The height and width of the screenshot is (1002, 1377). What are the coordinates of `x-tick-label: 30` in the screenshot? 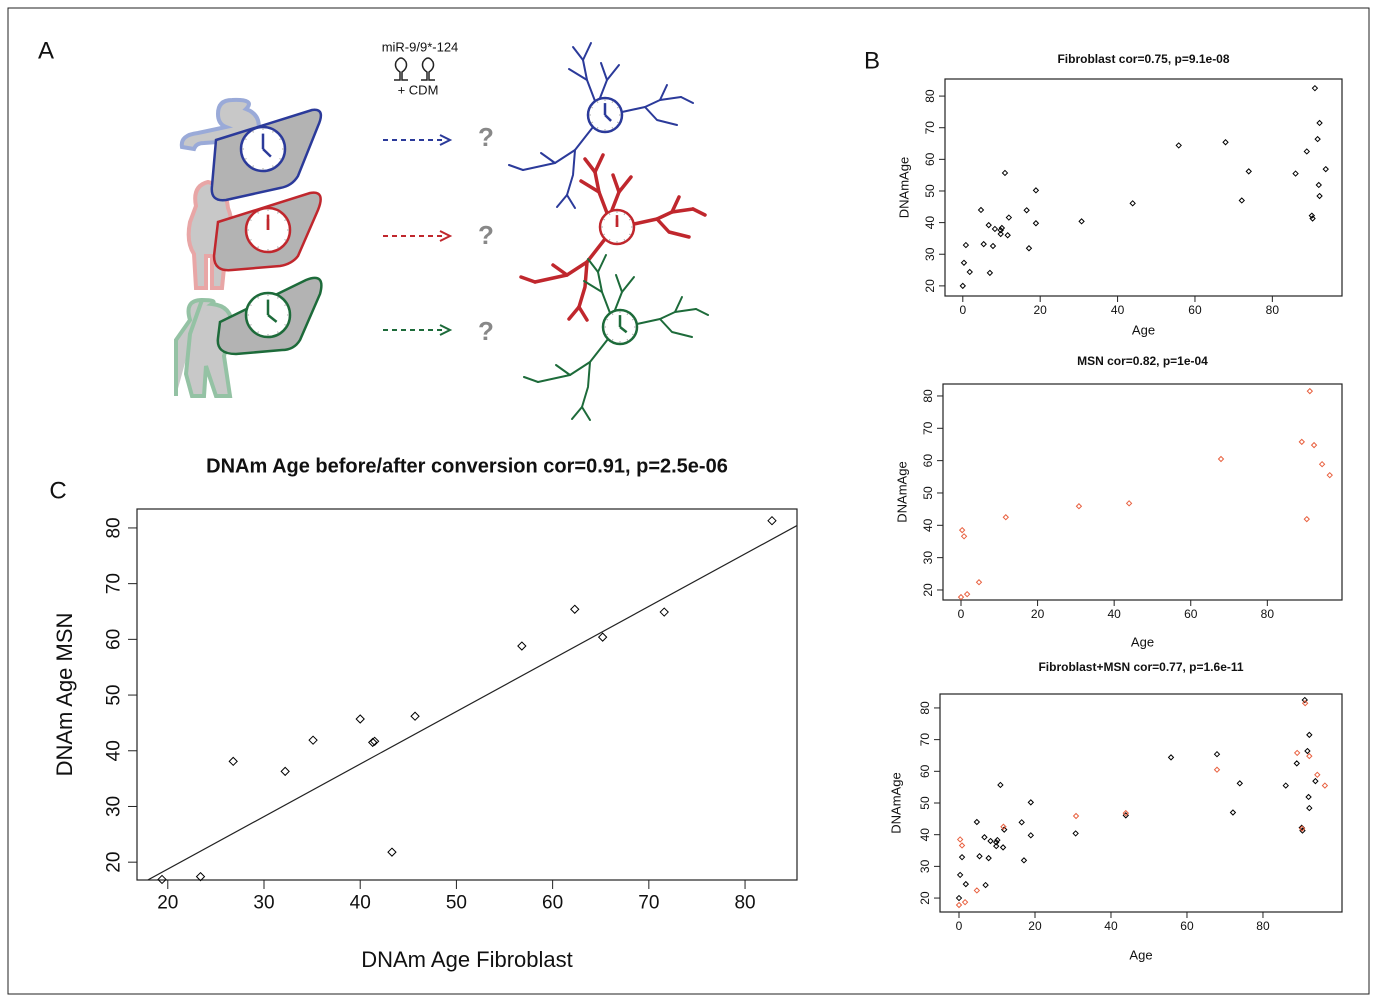 It's located at (263, 902).